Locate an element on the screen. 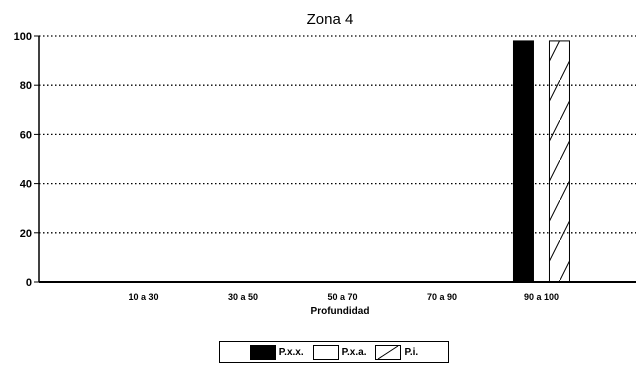  legend-item-pxx: P.x.x. is located at coordinates (276, 352).